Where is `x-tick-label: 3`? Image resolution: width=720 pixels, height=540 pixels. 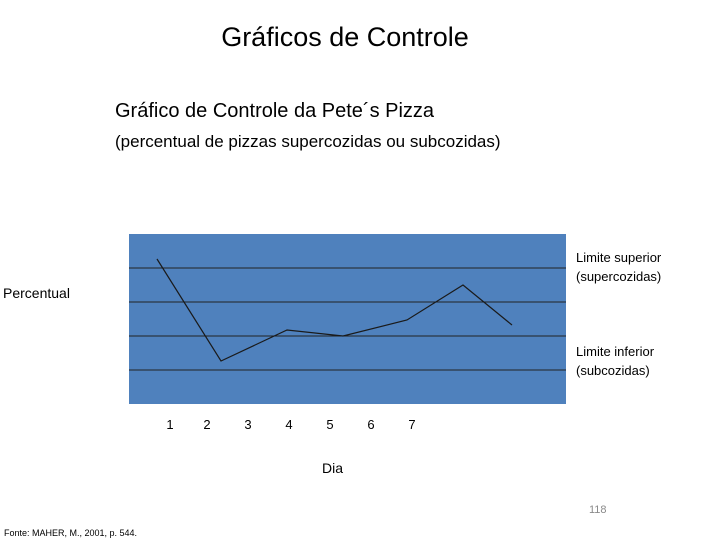 x-tick-label: 3 is located at coordinates (247, 424).